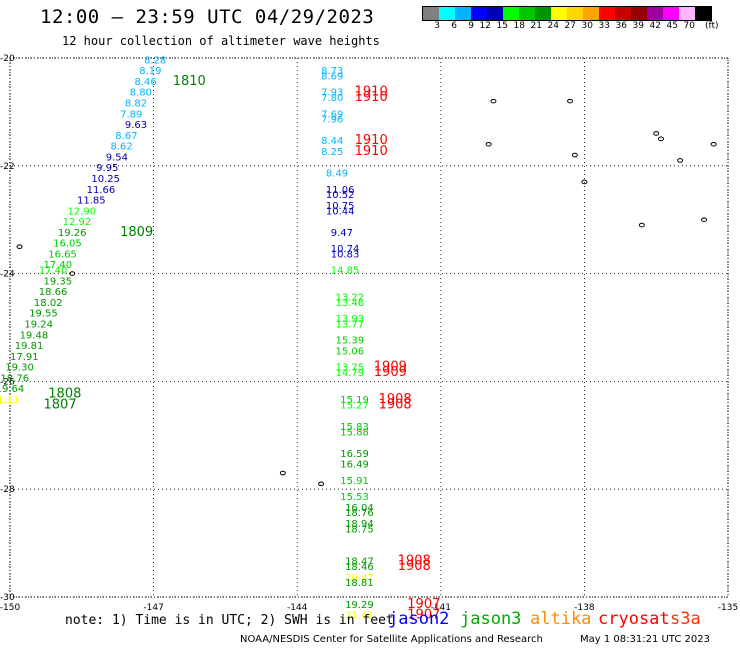 This screenshot has width=740, height=650. What do you see at coordinates (7, 275) in the screenshot?
I see `latitude-label: -24` at bounding box center [7, 275].